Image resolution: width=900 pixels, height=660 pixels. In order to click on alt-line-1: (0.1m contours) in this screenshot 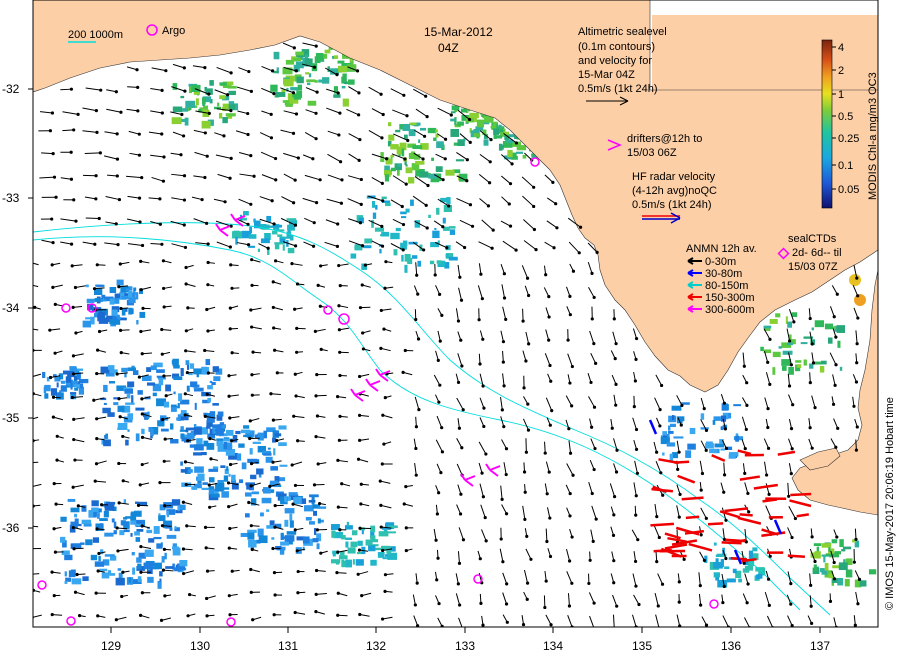, I will do `click(616, 47)`.